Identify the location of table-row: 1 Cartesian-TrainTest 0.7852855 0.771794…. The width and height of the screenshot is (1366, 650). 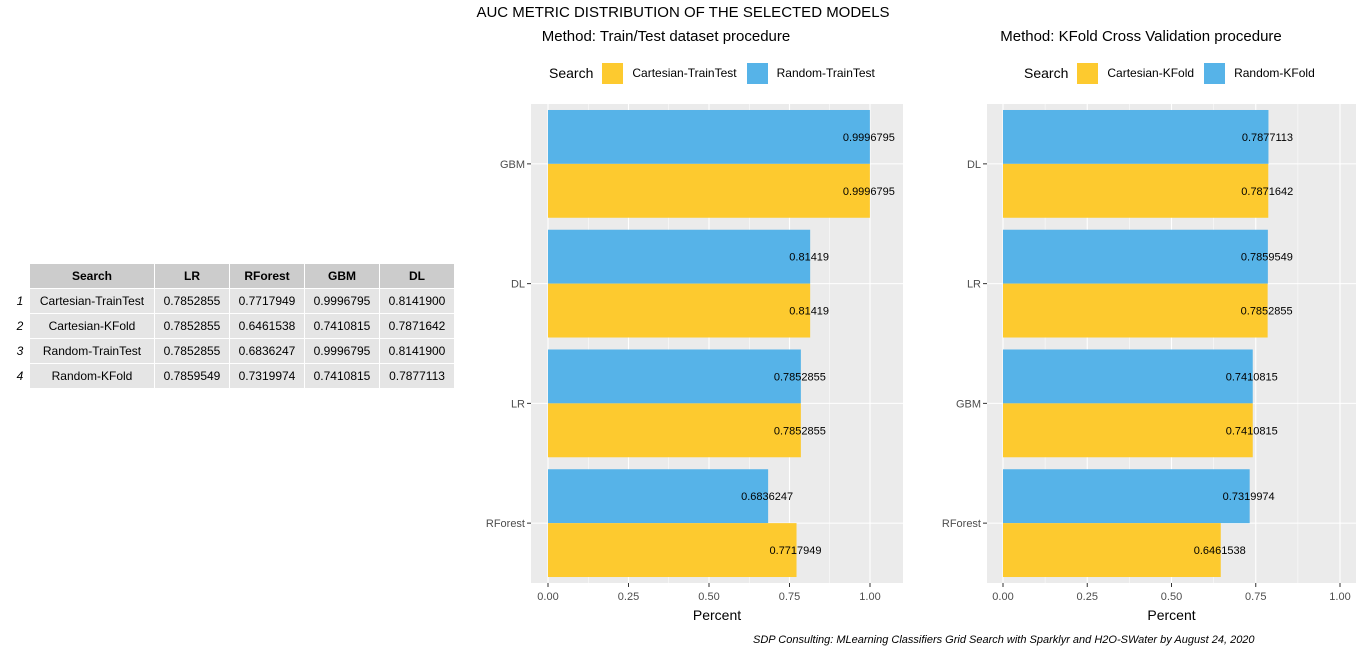
(234, 301).